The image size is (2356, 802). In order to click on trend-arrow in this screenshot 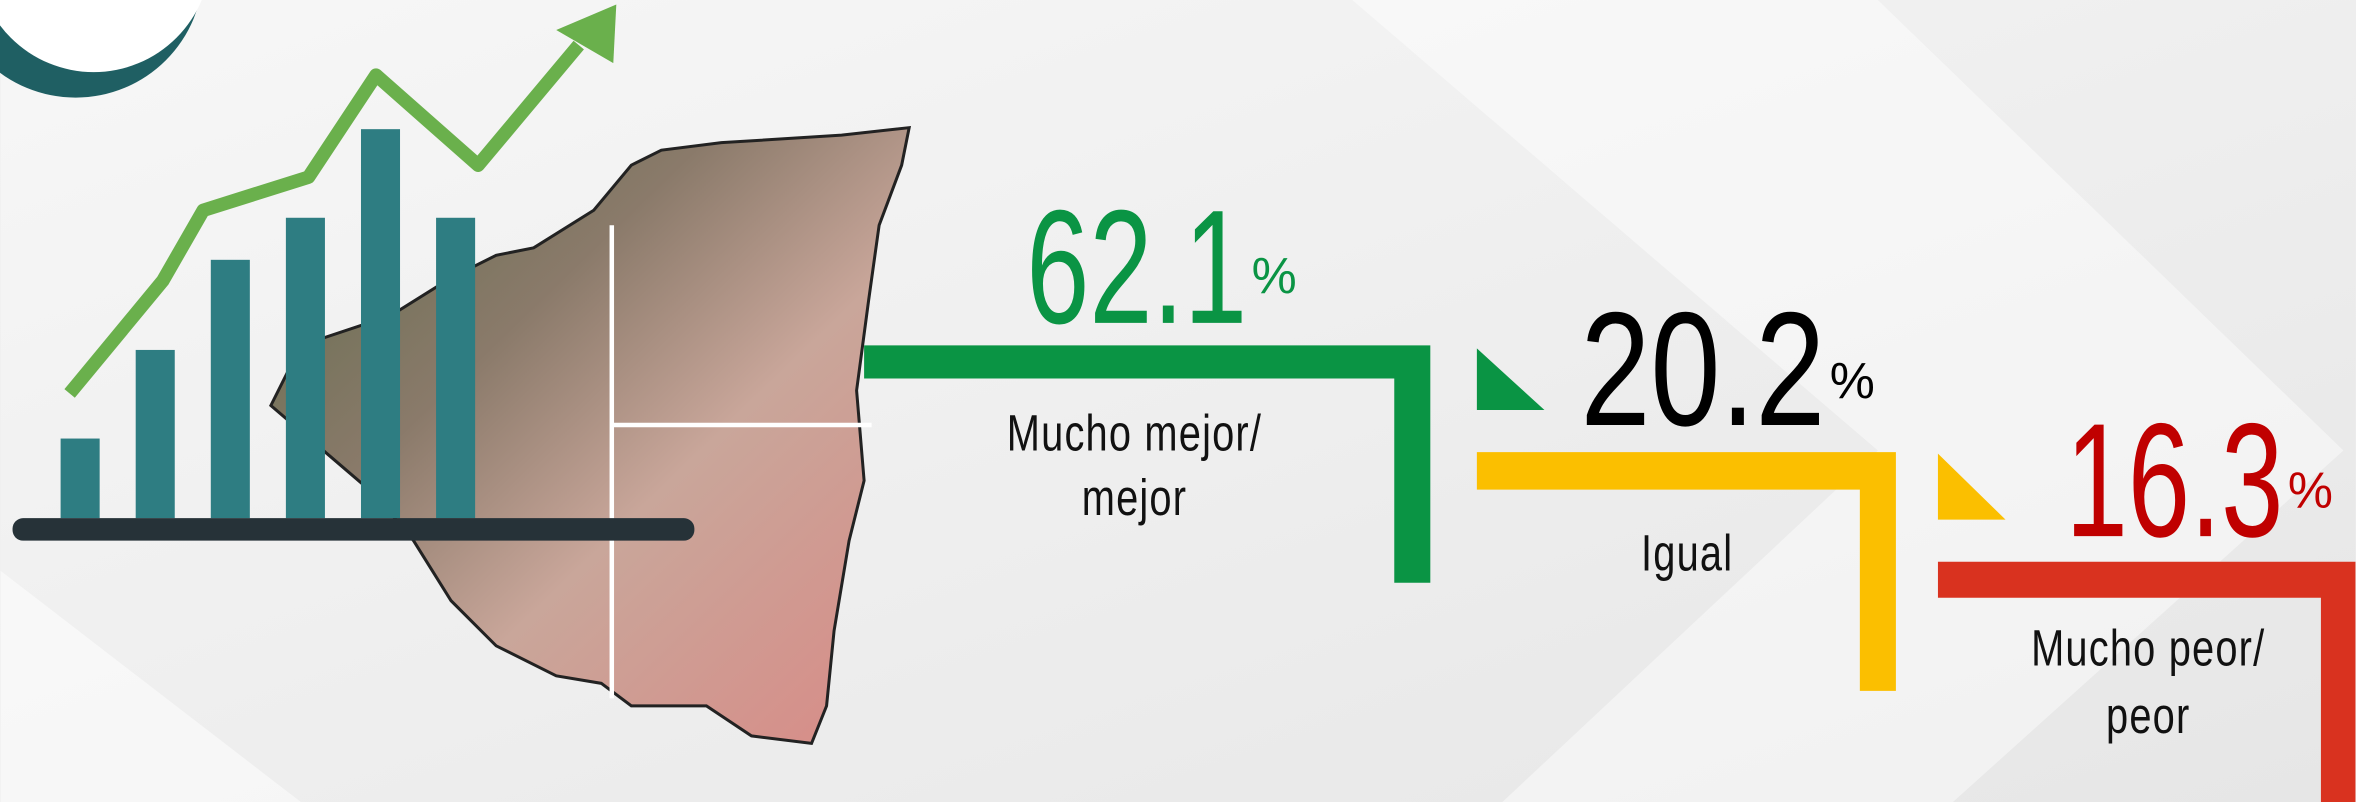, I will do `click(586, 34)`.